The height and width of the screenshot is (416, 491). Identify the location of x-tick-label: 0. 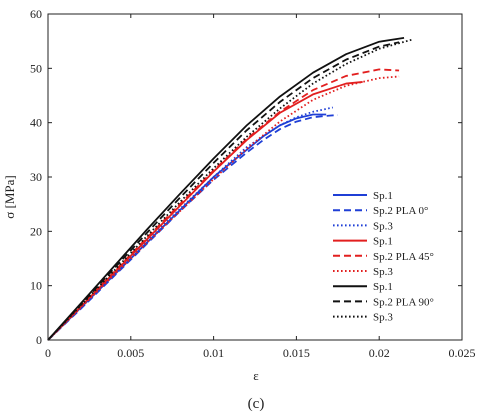
(48, 353).